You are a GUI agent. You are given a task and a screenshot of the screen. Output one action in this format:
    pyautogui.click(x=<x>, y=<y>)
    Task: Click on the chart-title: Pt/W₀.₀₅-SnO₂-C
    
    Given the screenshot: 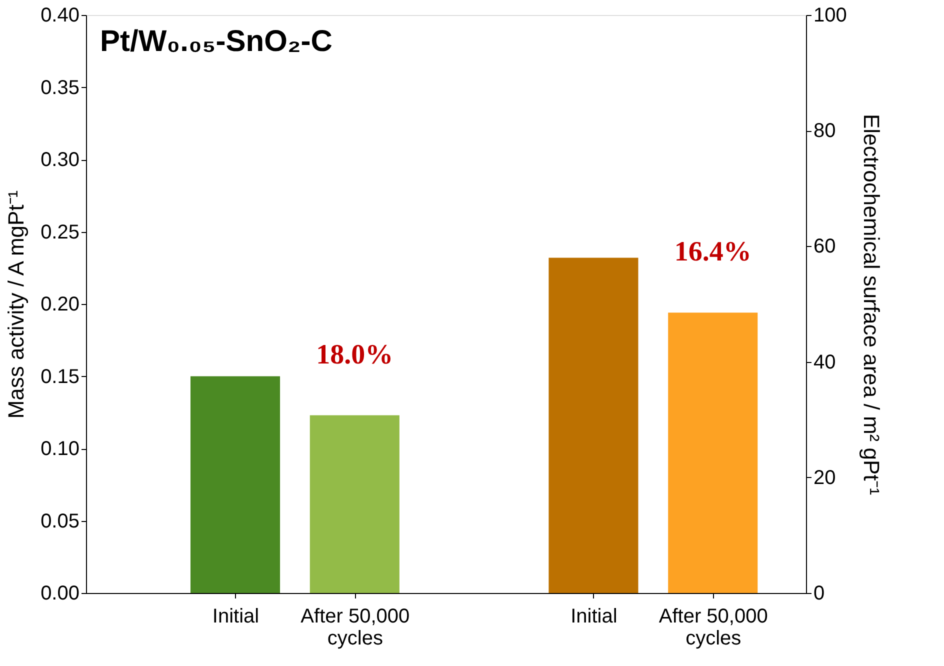 What is the action you would take?
    pyautogui.click(x=216, y=41)
    